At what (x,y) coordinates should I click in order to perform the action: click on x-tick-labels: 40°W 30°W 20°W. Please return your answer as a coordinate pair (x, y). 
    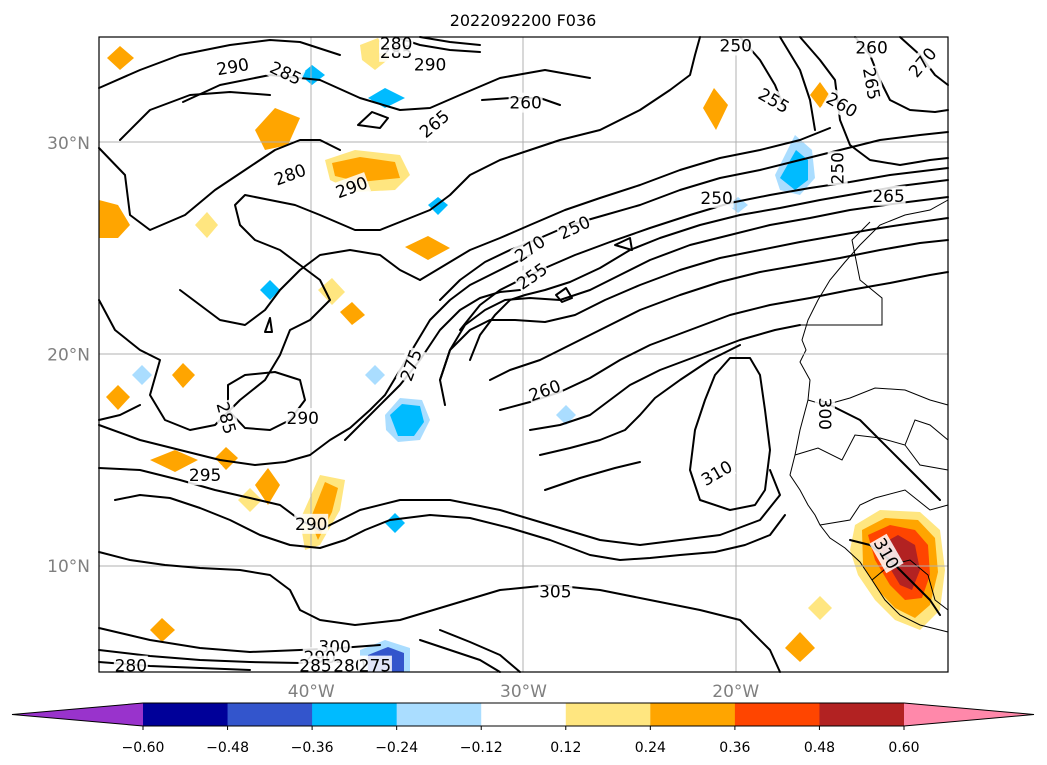
    Looking at the image, I should click on (524, 692).